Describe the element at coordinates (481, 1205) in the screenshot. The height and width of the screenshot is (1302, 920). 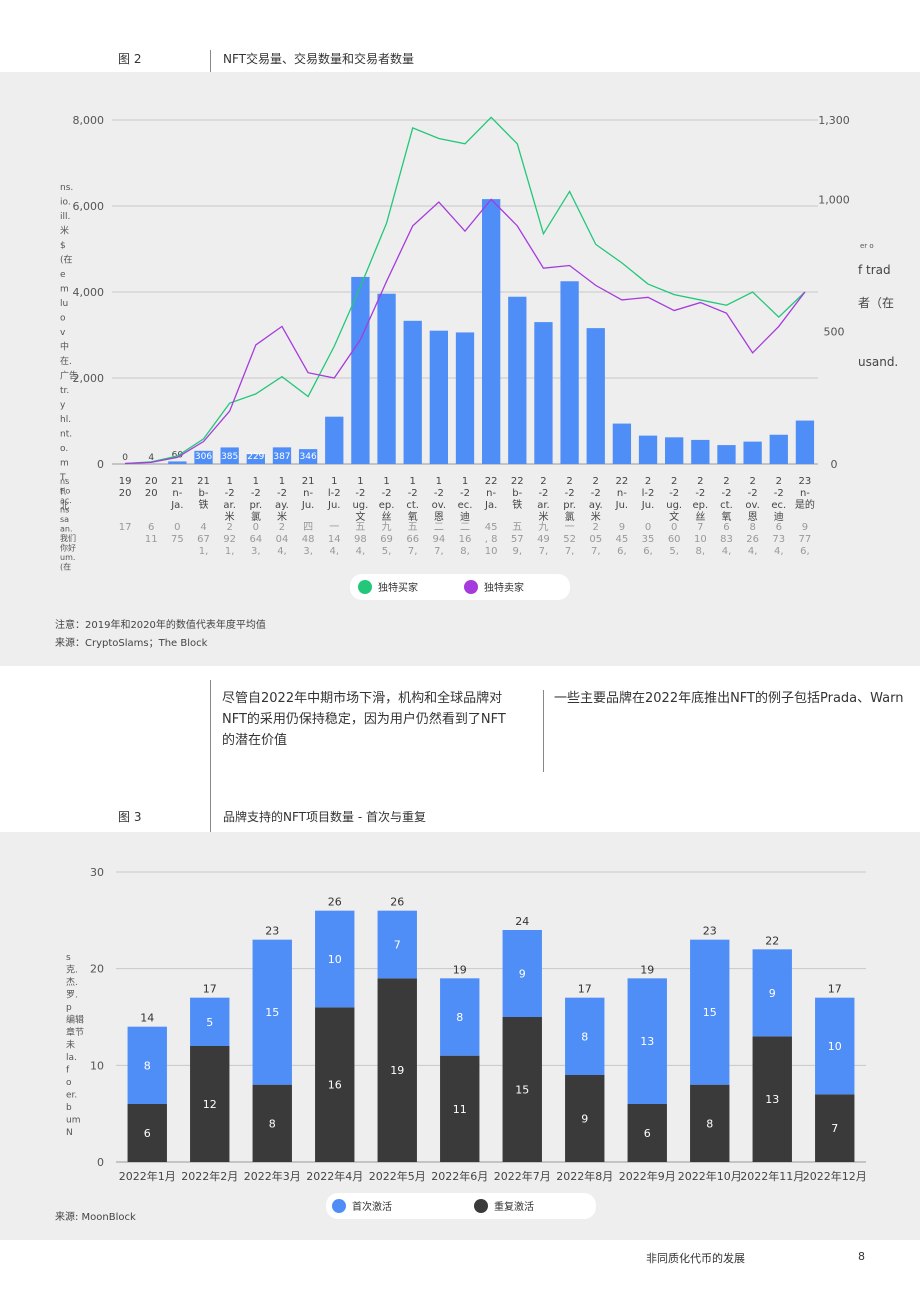
I see `legend-repeat-swatch` at that location.